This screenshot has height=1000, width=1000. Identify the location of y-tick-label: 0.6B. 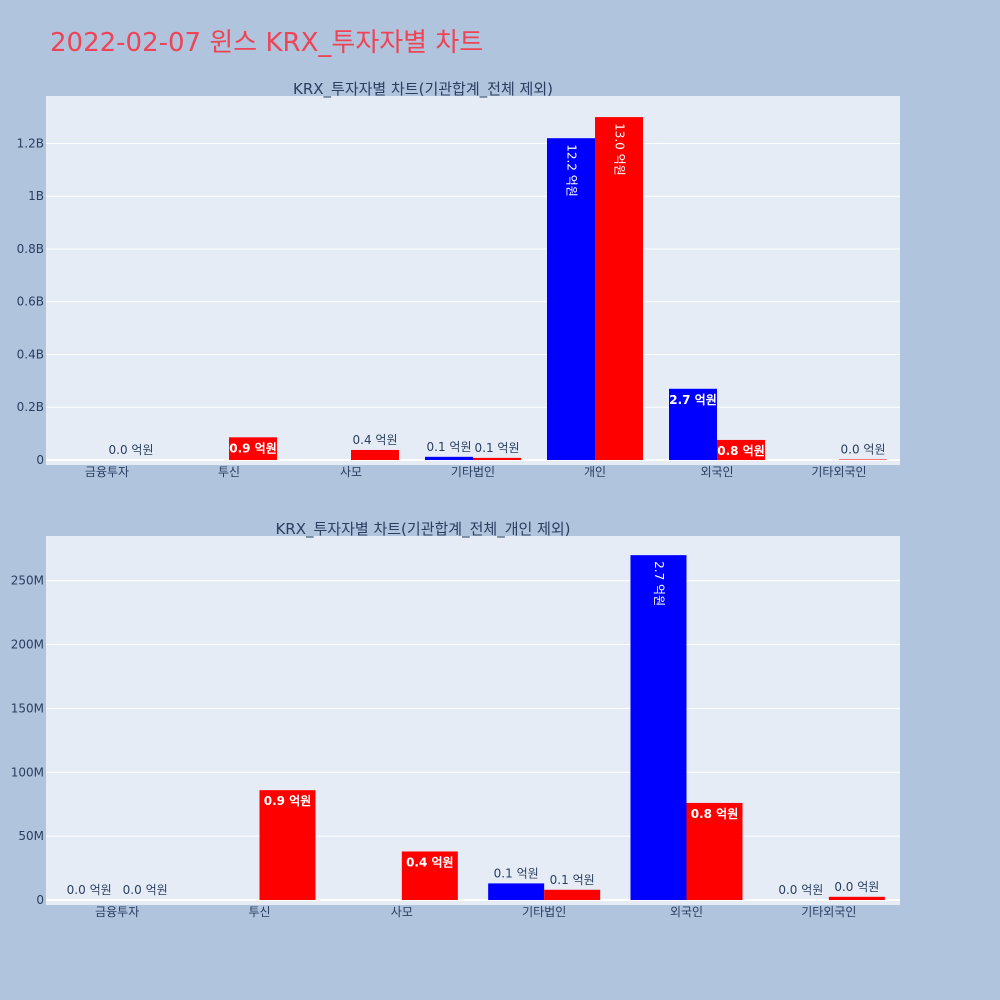
(30, 302).